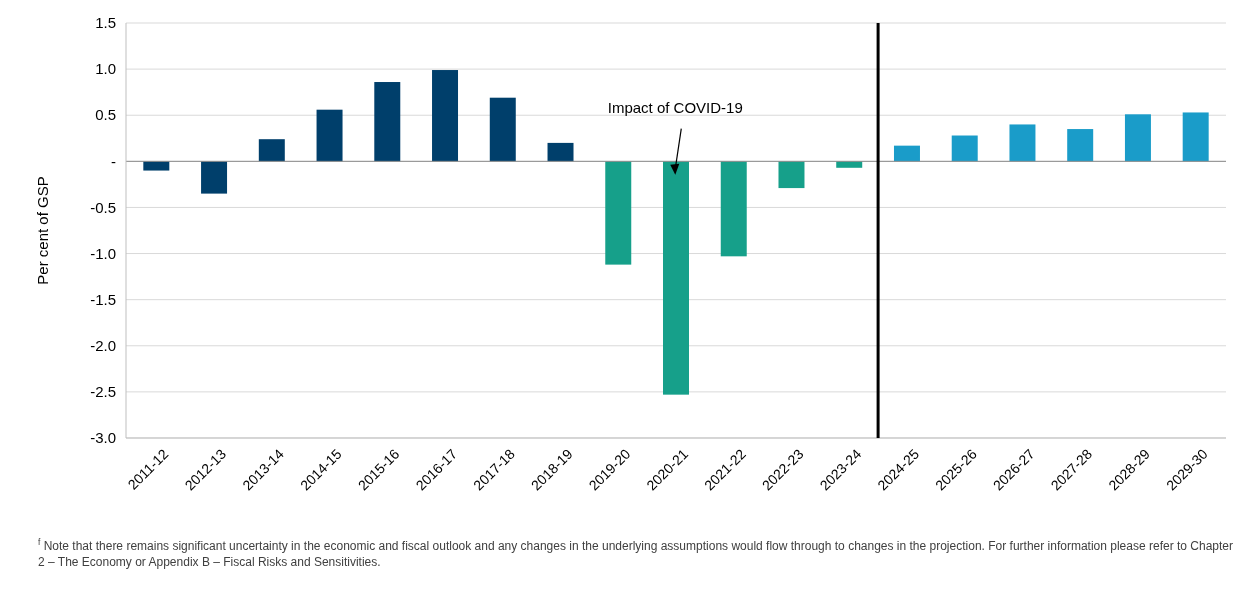 Image resolution: width=1254 pixels, height=596 pixels. What do you see at coordinates (103, 392) in the screenshot?
I see `y-tick-label: -2.5` at bounding box center [103, 392].